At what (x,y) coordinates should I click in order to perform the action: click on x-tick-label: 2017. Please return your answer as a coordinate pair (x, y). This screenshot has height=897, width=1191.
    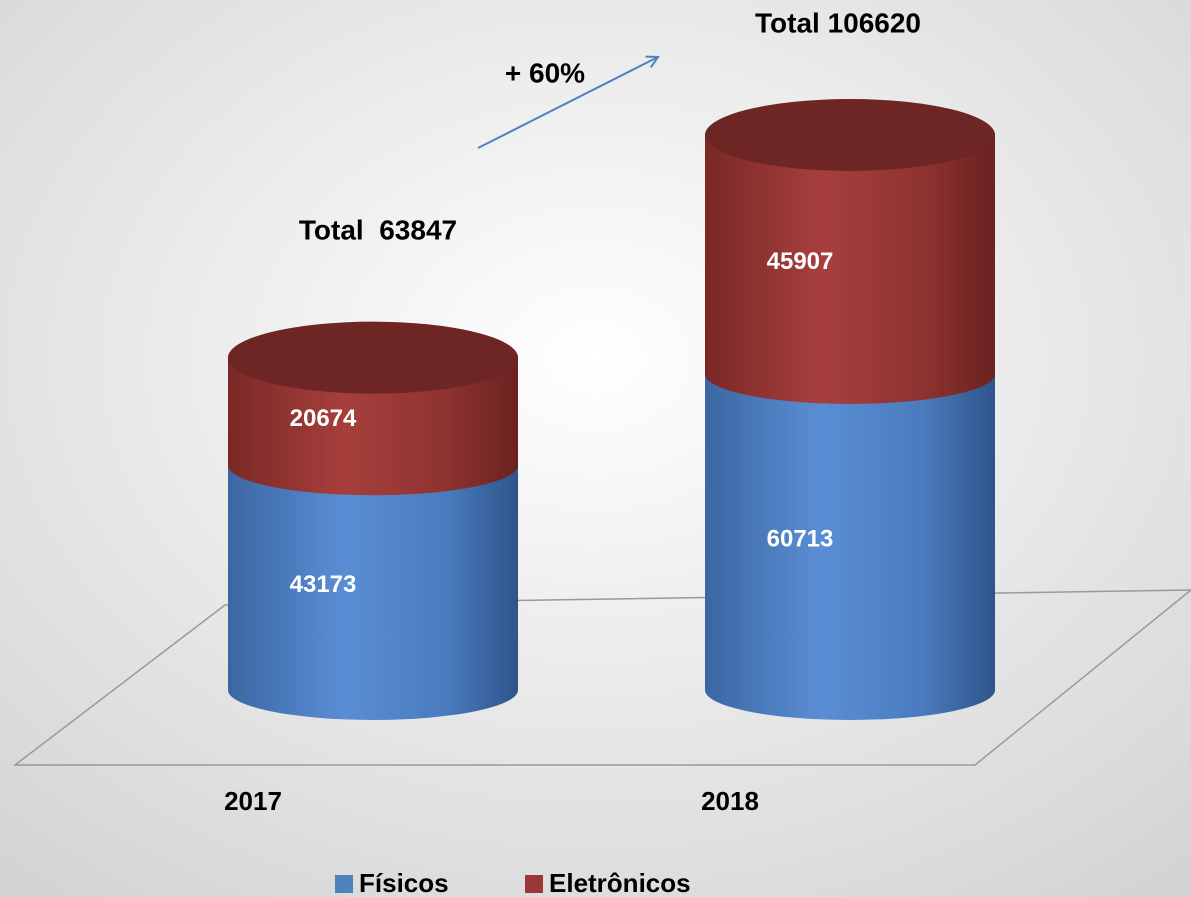
    Looking at the image, I should click on (253, 801).